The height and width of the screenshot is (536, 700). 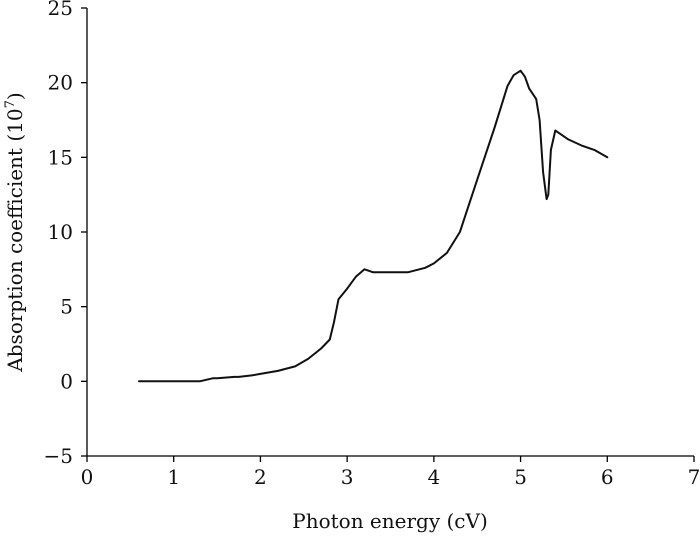 I want to click on x-tick-label: 0, so click(x=87, y=477).